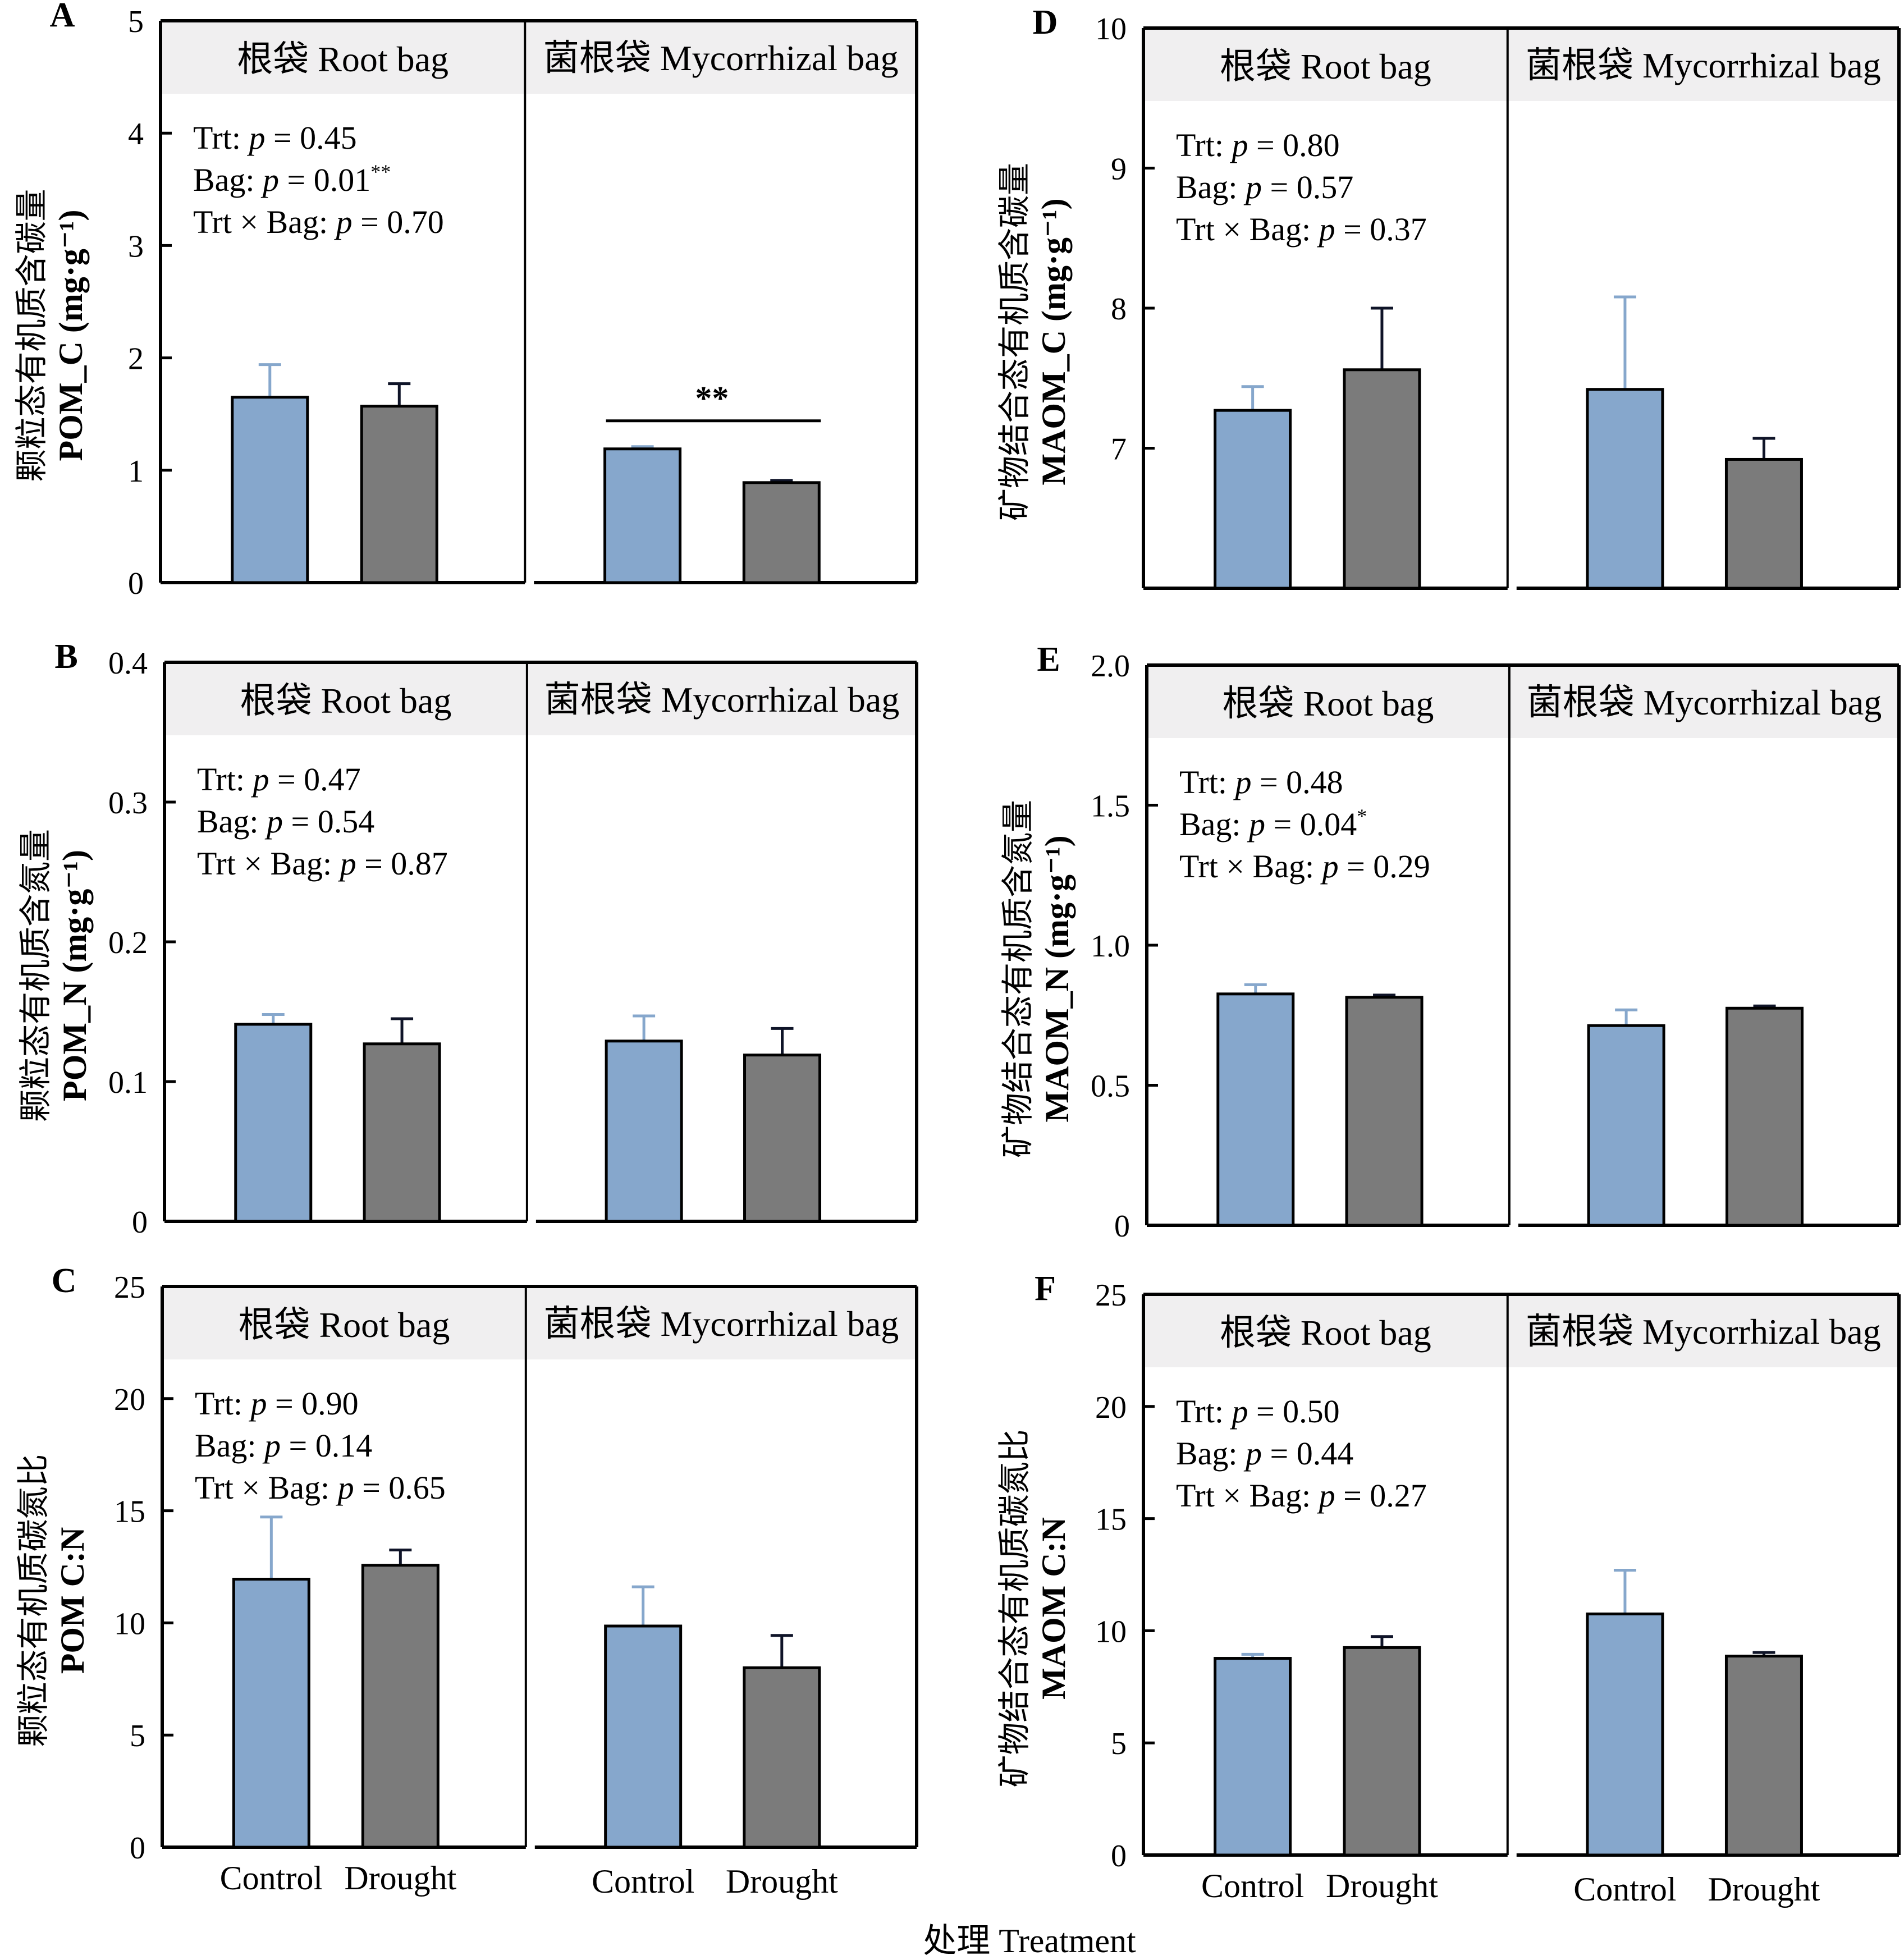 This screenshot has height=1960, width=1904. I want to click on y-tick-label: 2.0, so click(1111, 666).